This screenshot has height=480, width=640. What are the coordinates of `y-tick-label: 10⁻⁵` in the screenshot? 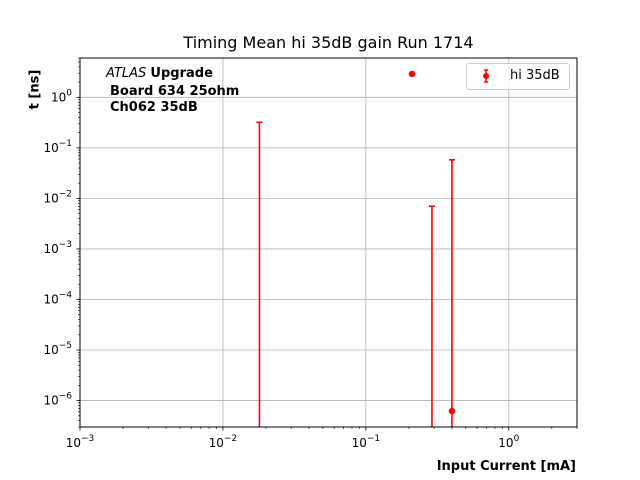 It's located at (57, 349).